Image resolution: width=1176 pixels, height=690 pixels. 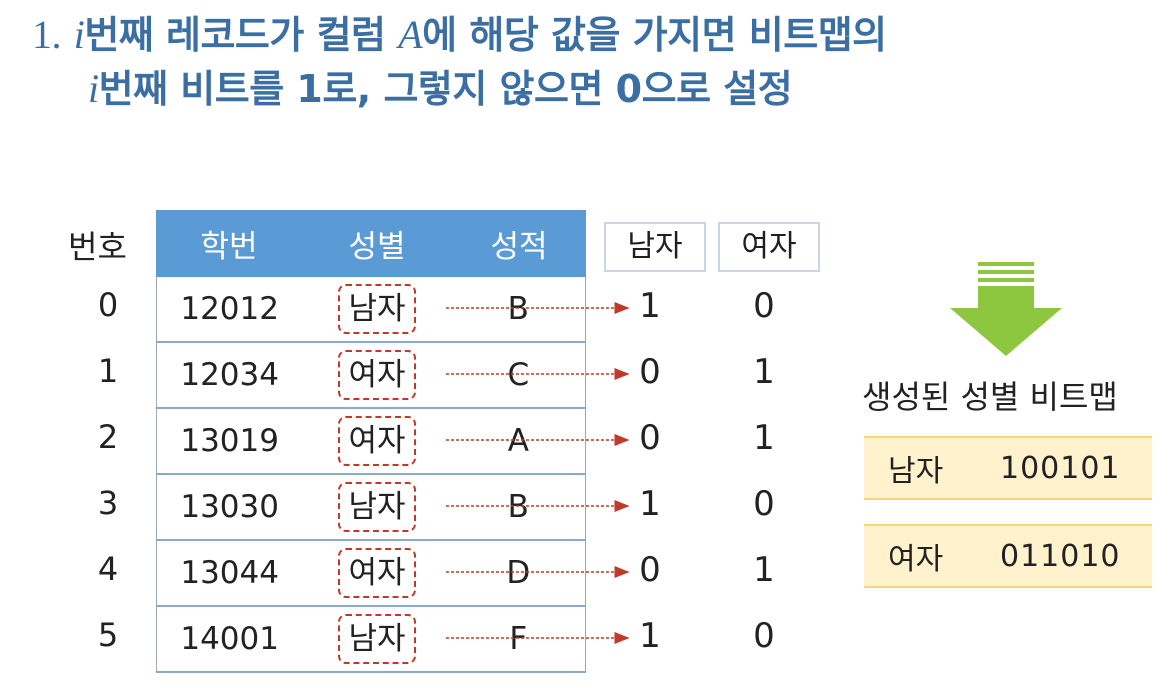 I want to click on bitmap-caption: 생성된 성별 비트맵, so click(x=990, y=397).